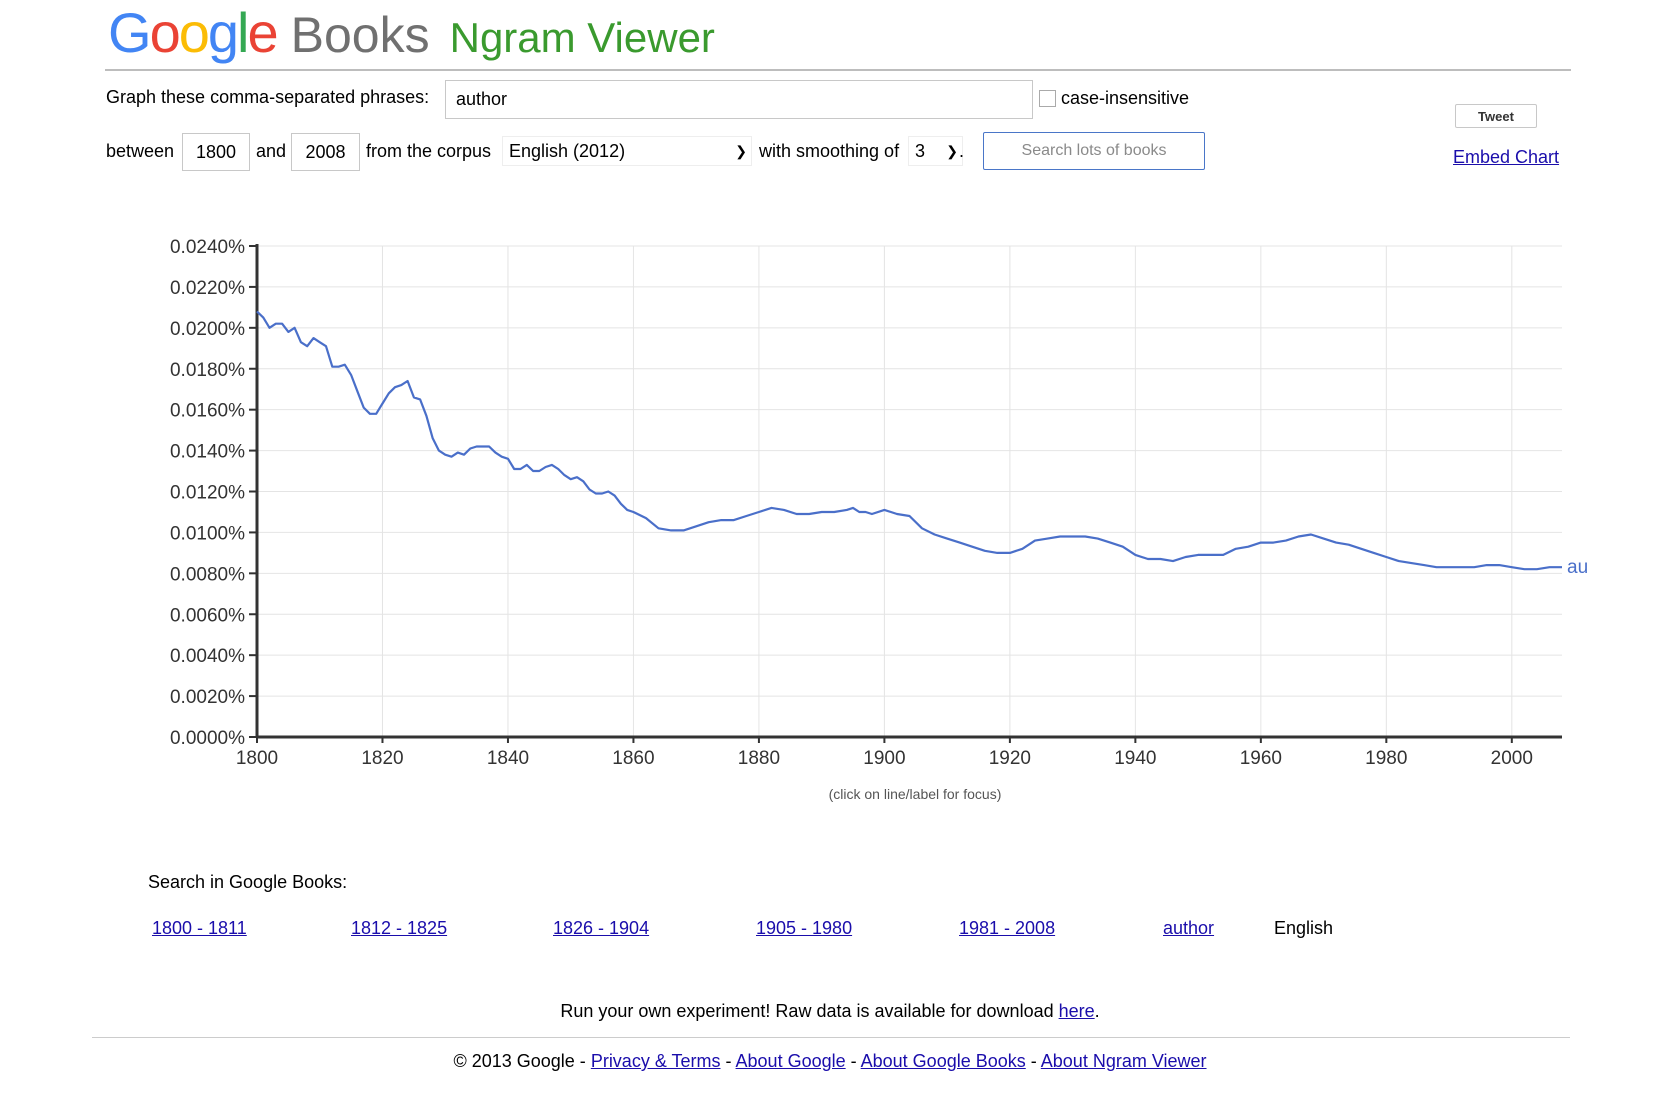 The image size is (1653, 1102). Describe the element at coordinates (207, 533) in the screenshot. I see `y-tick-label: 0.0100%` at that location.